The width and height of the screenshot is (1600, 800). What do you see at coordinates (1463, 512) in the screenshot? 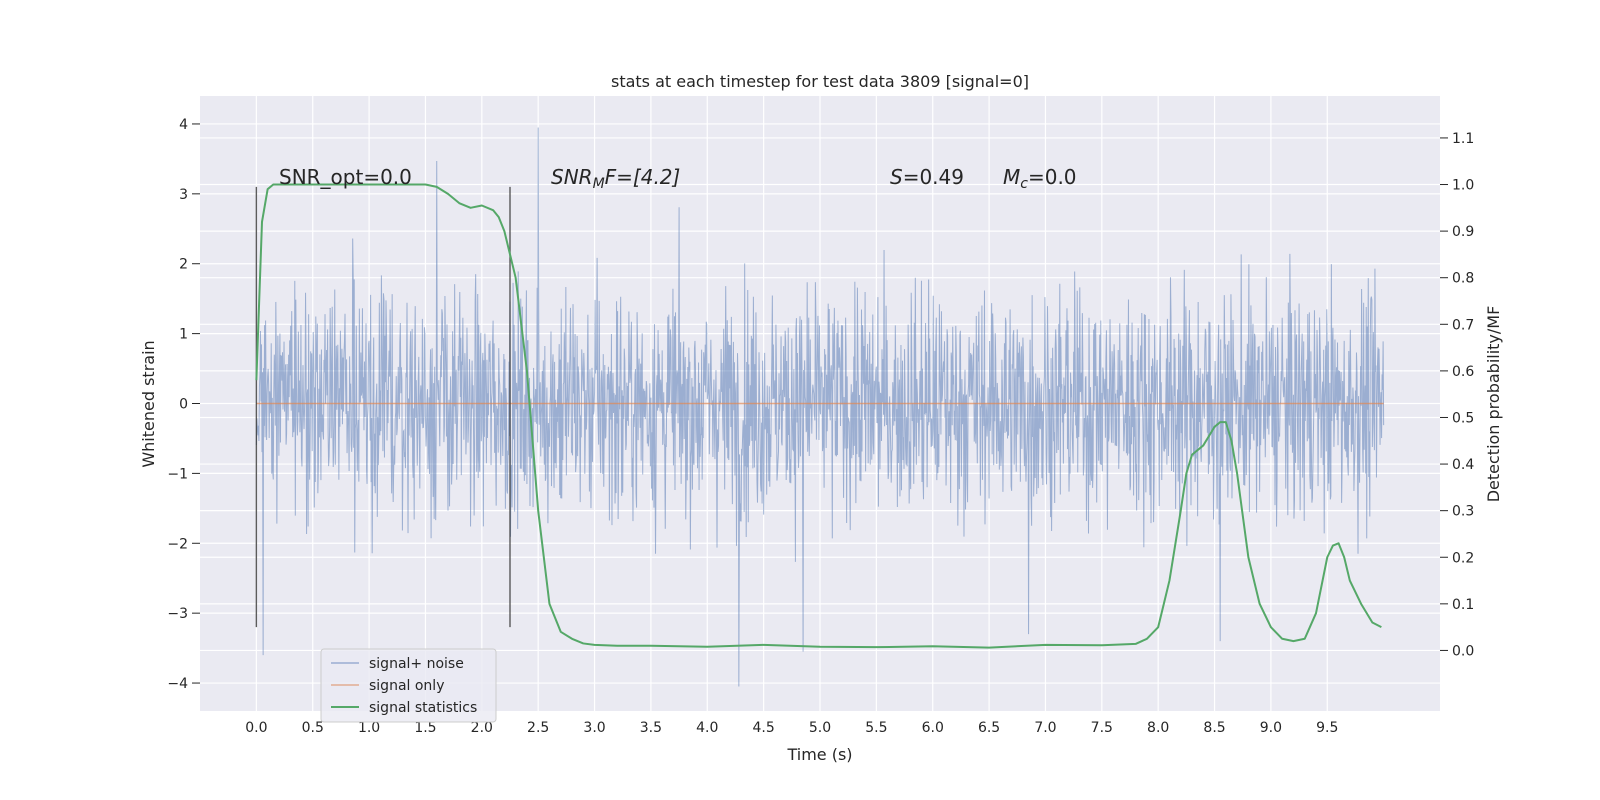
I see `y-right-tick-label: 0.3` at bounding box center [1463, 512].